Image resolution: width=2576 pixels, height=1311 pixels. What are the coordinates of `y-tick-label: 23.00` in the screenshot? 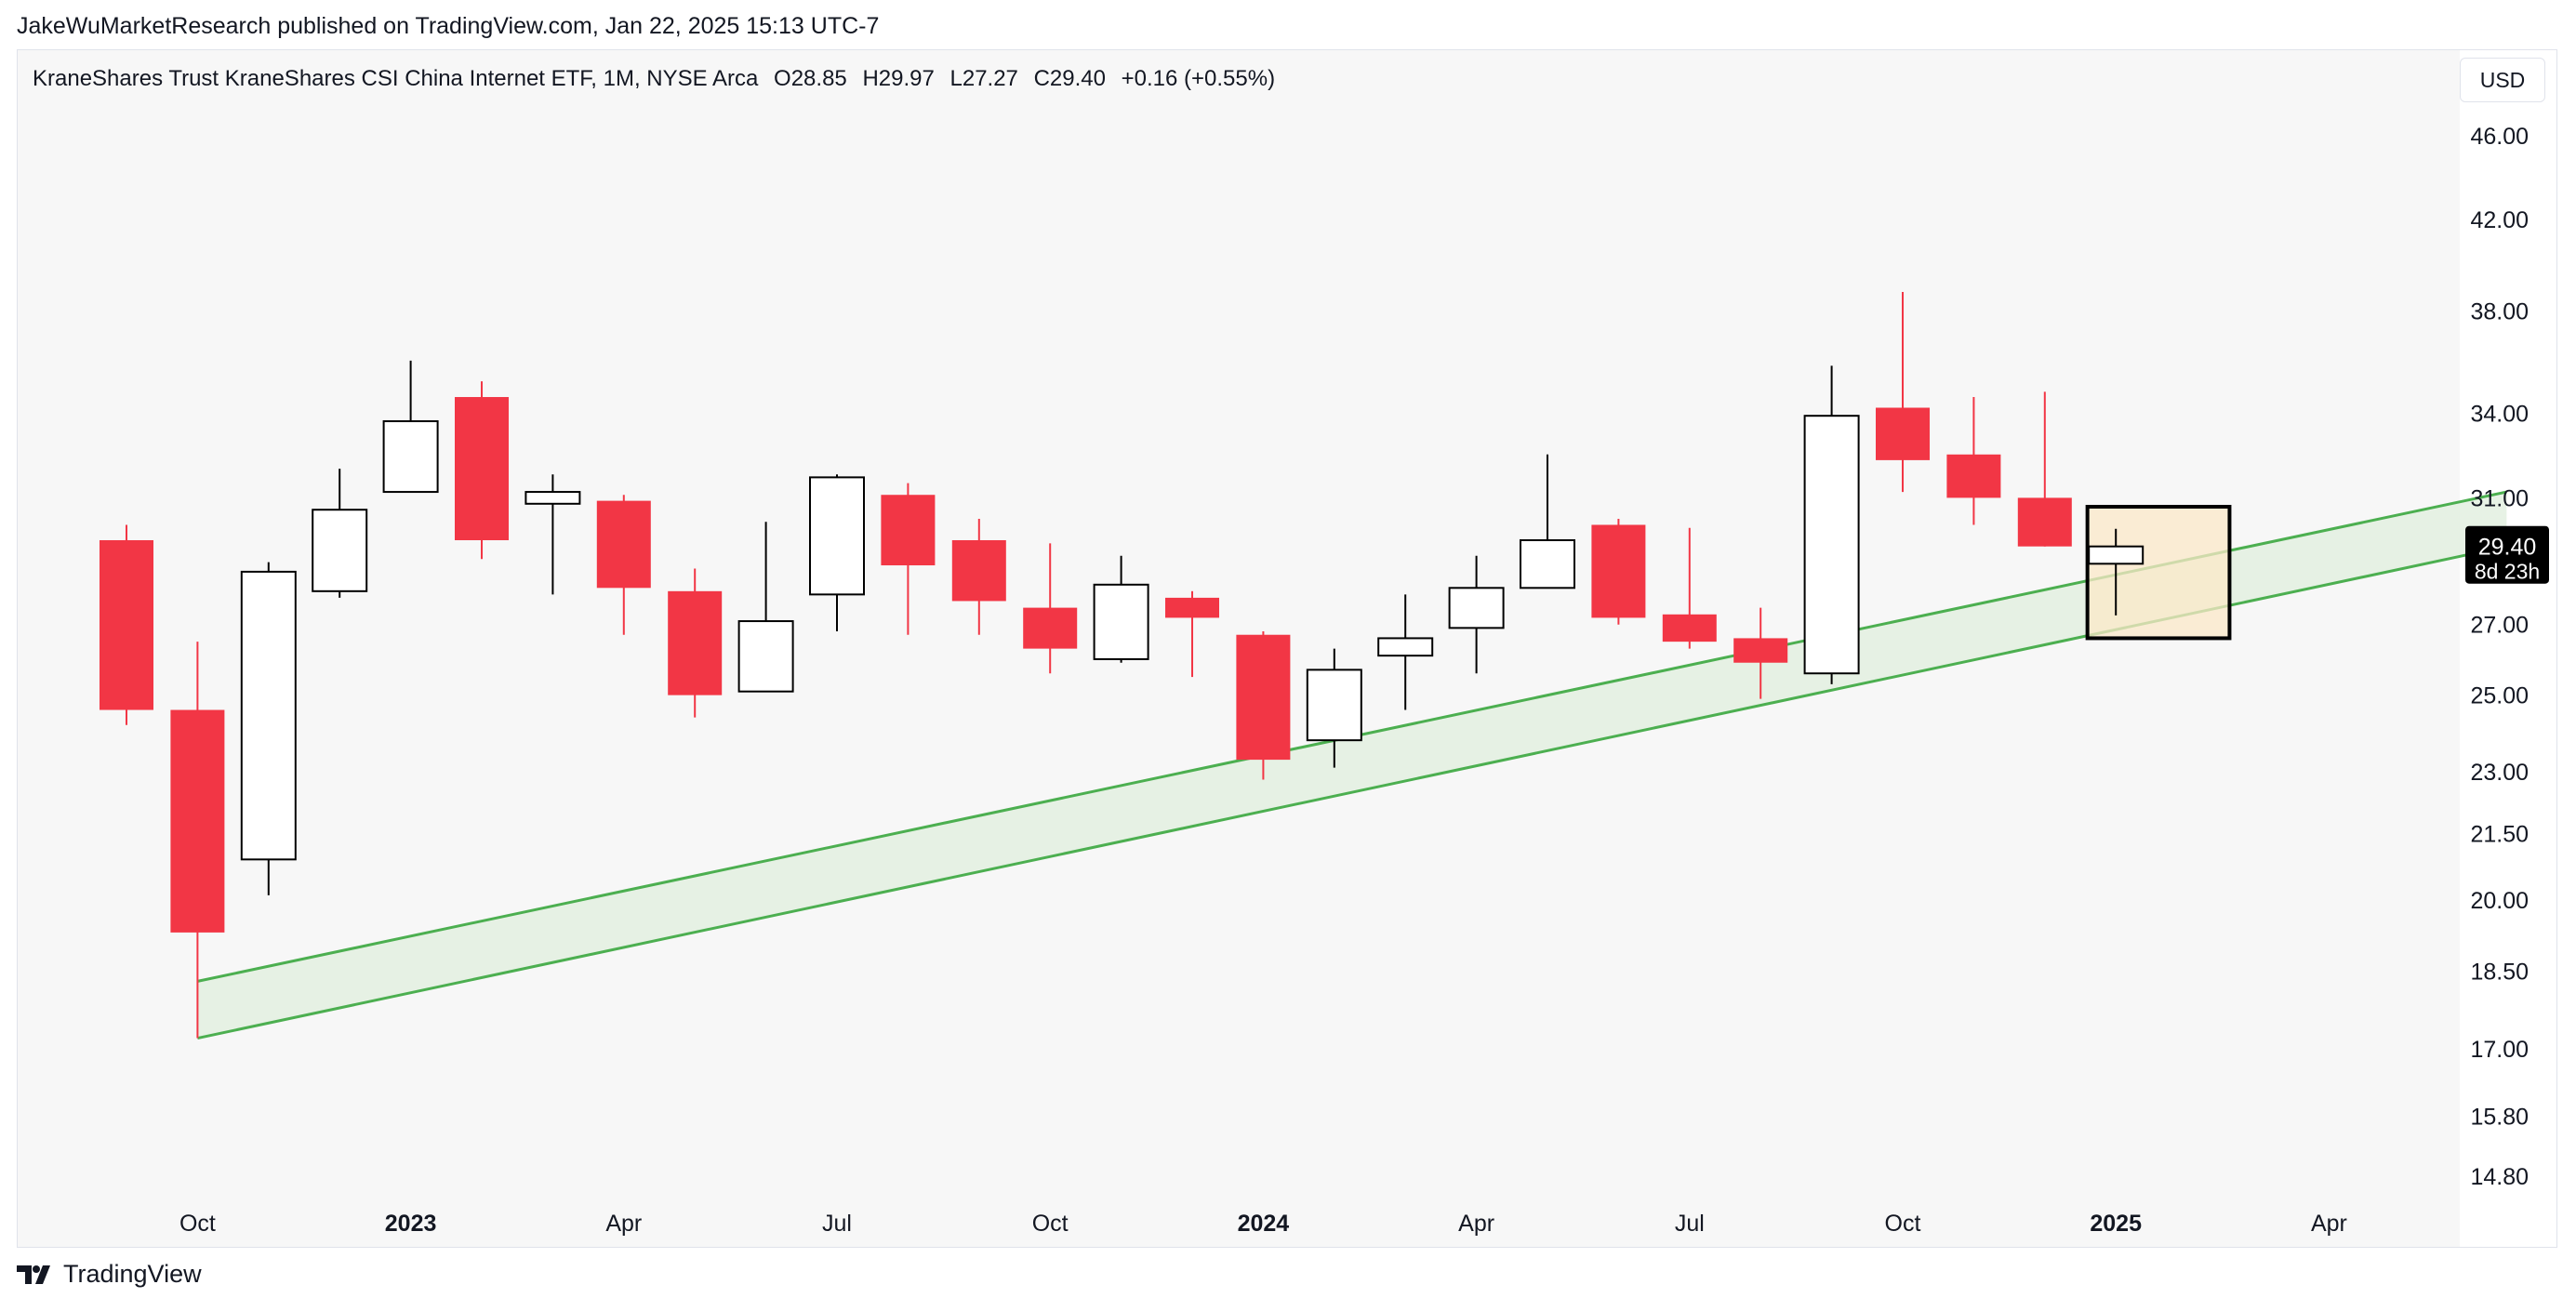 It's located at (2499, 773).